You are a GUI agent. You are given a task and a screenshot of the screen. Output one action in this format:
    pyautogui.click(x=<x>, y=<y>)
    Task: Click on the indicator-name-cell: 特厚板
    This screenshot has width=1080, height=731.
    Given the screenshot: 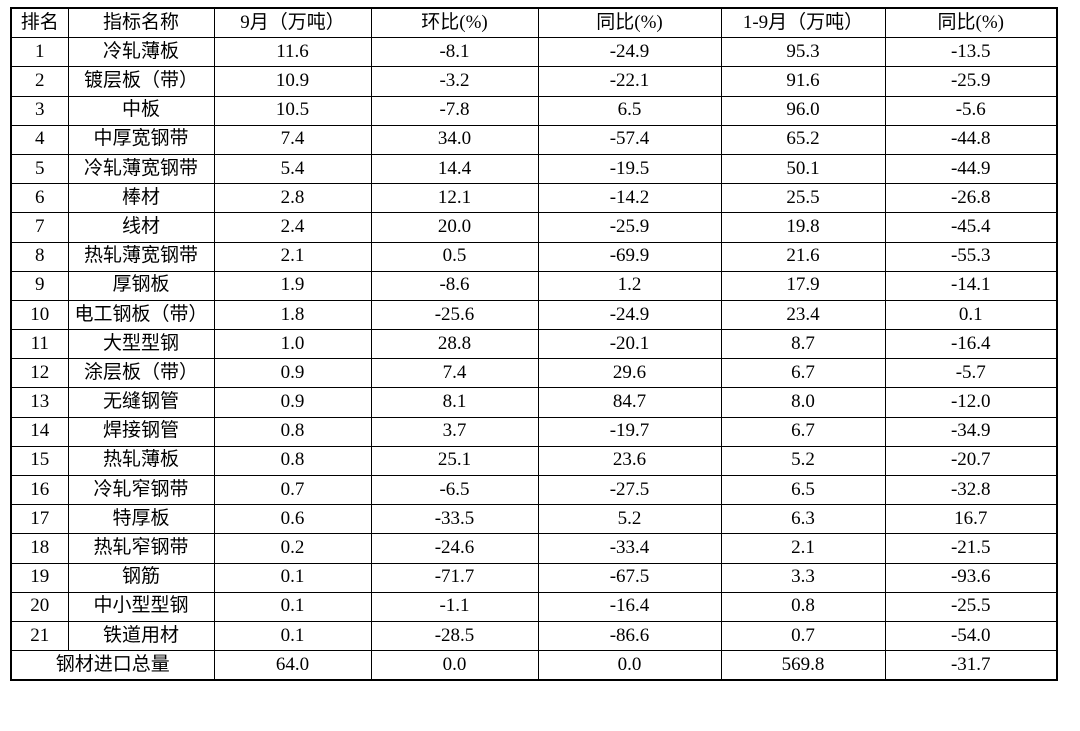 What is the action you would take?
    pyautogui.click(x=141, y=519)
    